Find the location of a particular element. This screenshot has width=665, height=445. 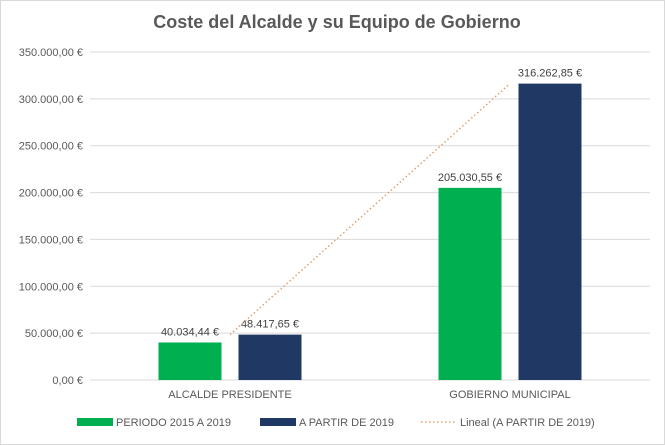

data-label: 316.262,85 € is located at coordinates (550, 74).